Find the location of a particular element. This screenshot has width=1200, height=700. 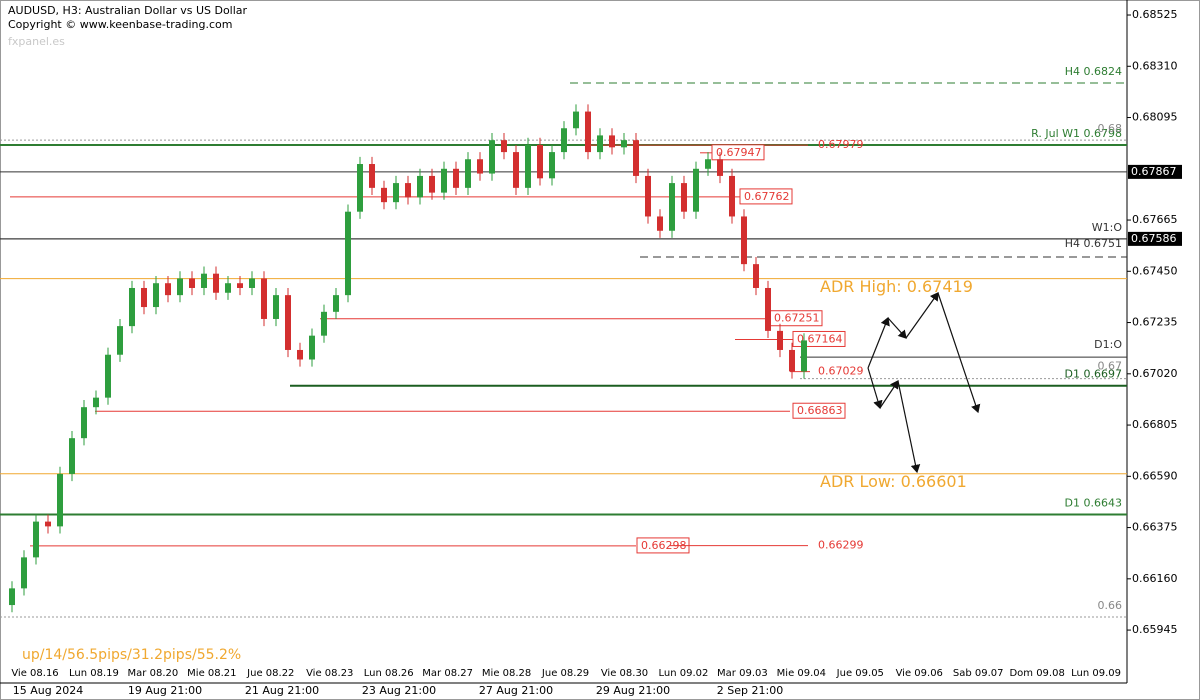

watermark: fxpanel.es is located at coordinates (36, 41).